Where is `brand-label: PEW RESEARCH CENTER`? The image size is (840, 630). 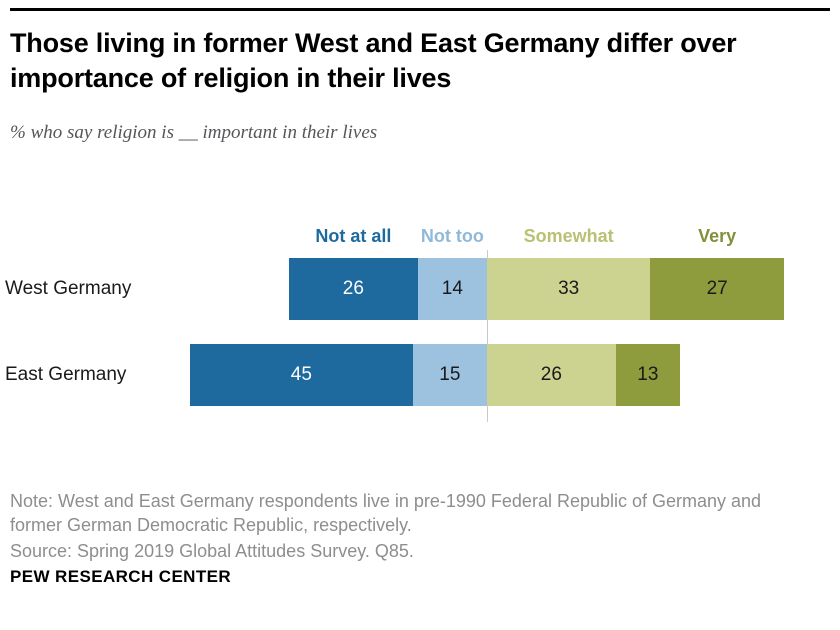
brand-label: PEW RESEARCH CENTER is located at coordinates (121, 576).